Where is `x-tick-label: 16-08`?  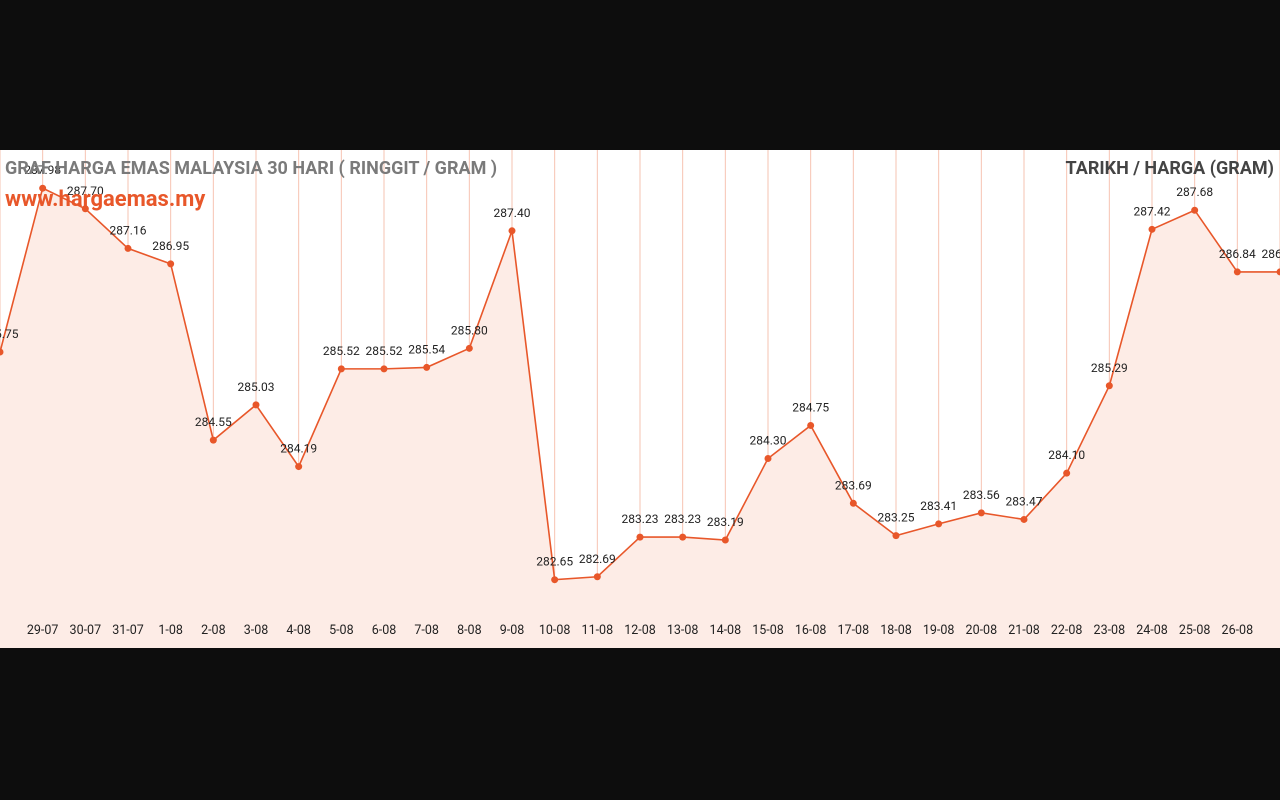
x-tick-label: 16-08 is located at coordinates (811, 630).